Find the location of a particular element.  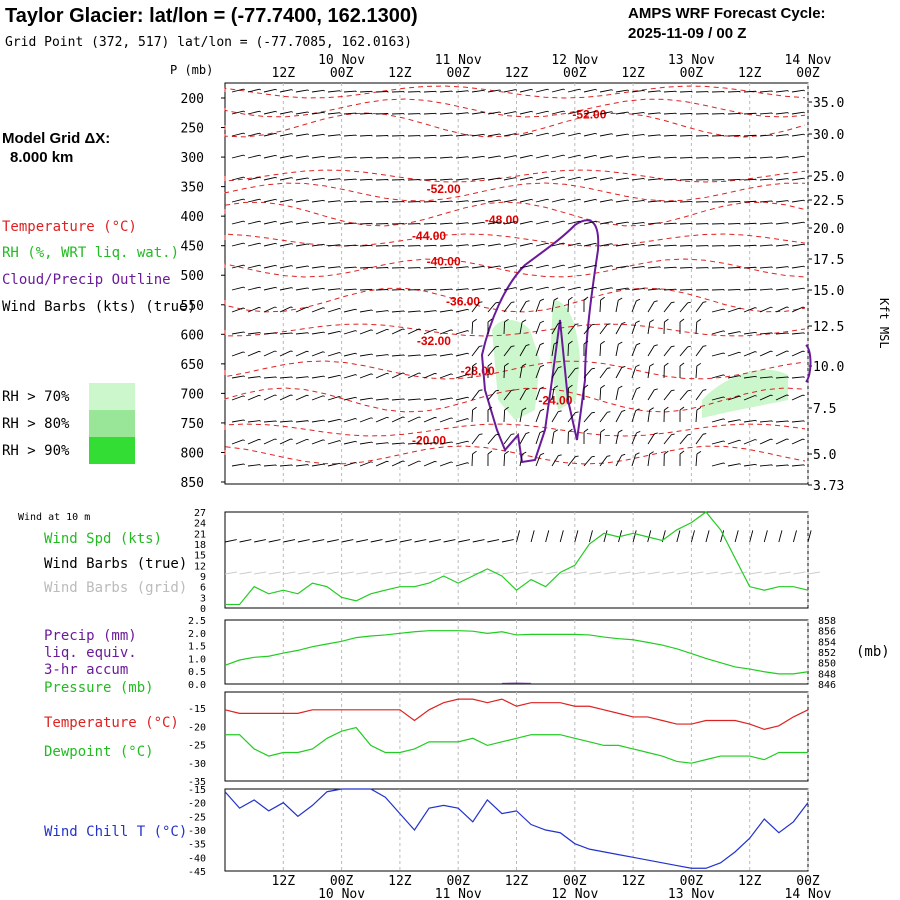

pressure-unit: (mb) is located at coordinates (873, 652).